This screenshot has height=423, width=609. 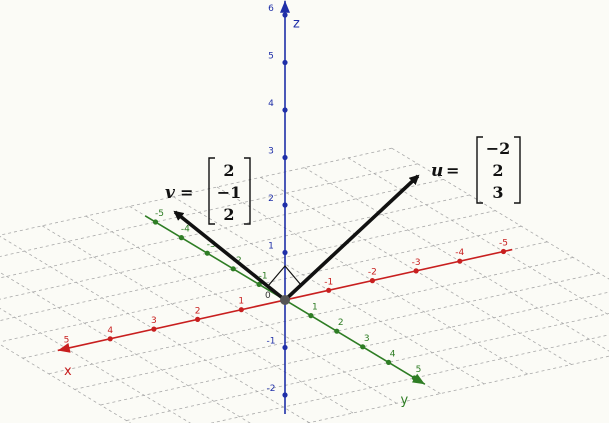 I want to click on y-axis-tick-label: -1, so click(x=263, y=276).